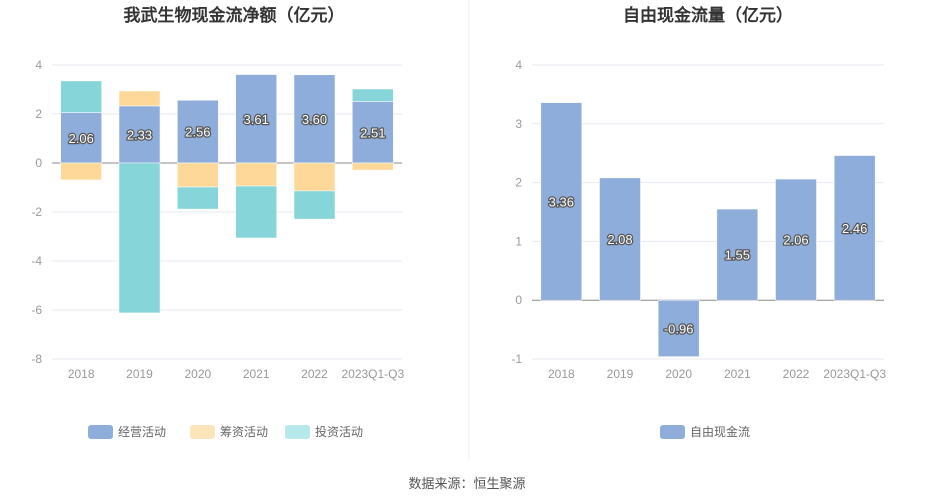 The height and width of the screenshot is (504, 935). What do you see at coordinates (708, 15) in the screenshot?
I see `chart-title: 自由现金流量（亿元）` at bounding box center [708, 15].